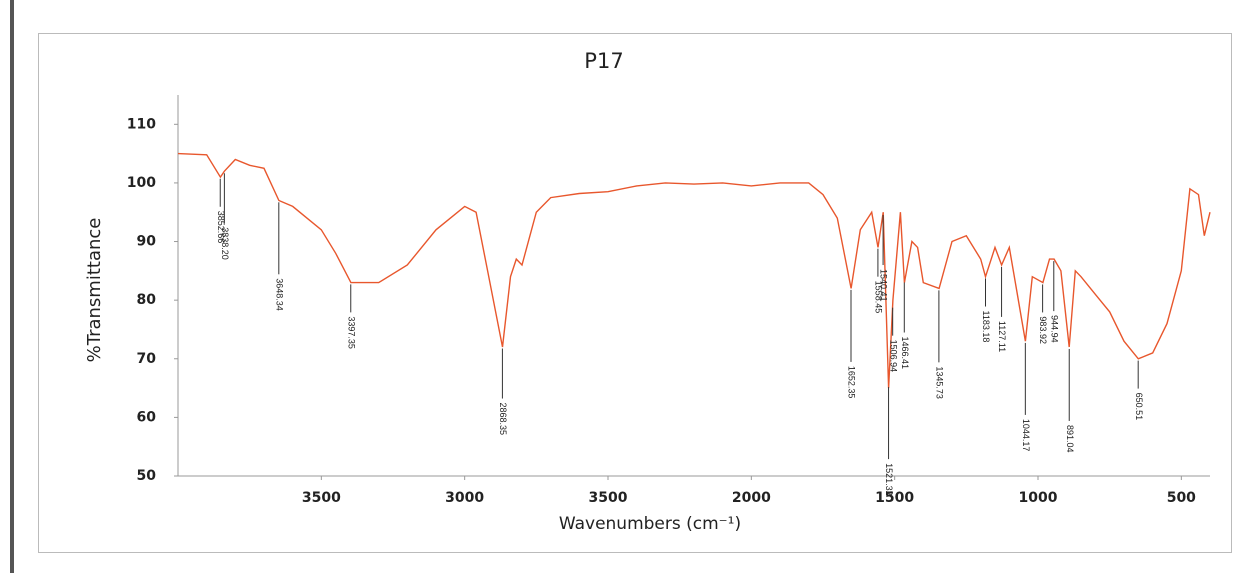 Image resolution: width=1246 pixels, height=573 pixels. What do you see at coordinates (141, 183) in the screenshot?
I see `y-tick-label: 100` at bounding box center [141, 183].